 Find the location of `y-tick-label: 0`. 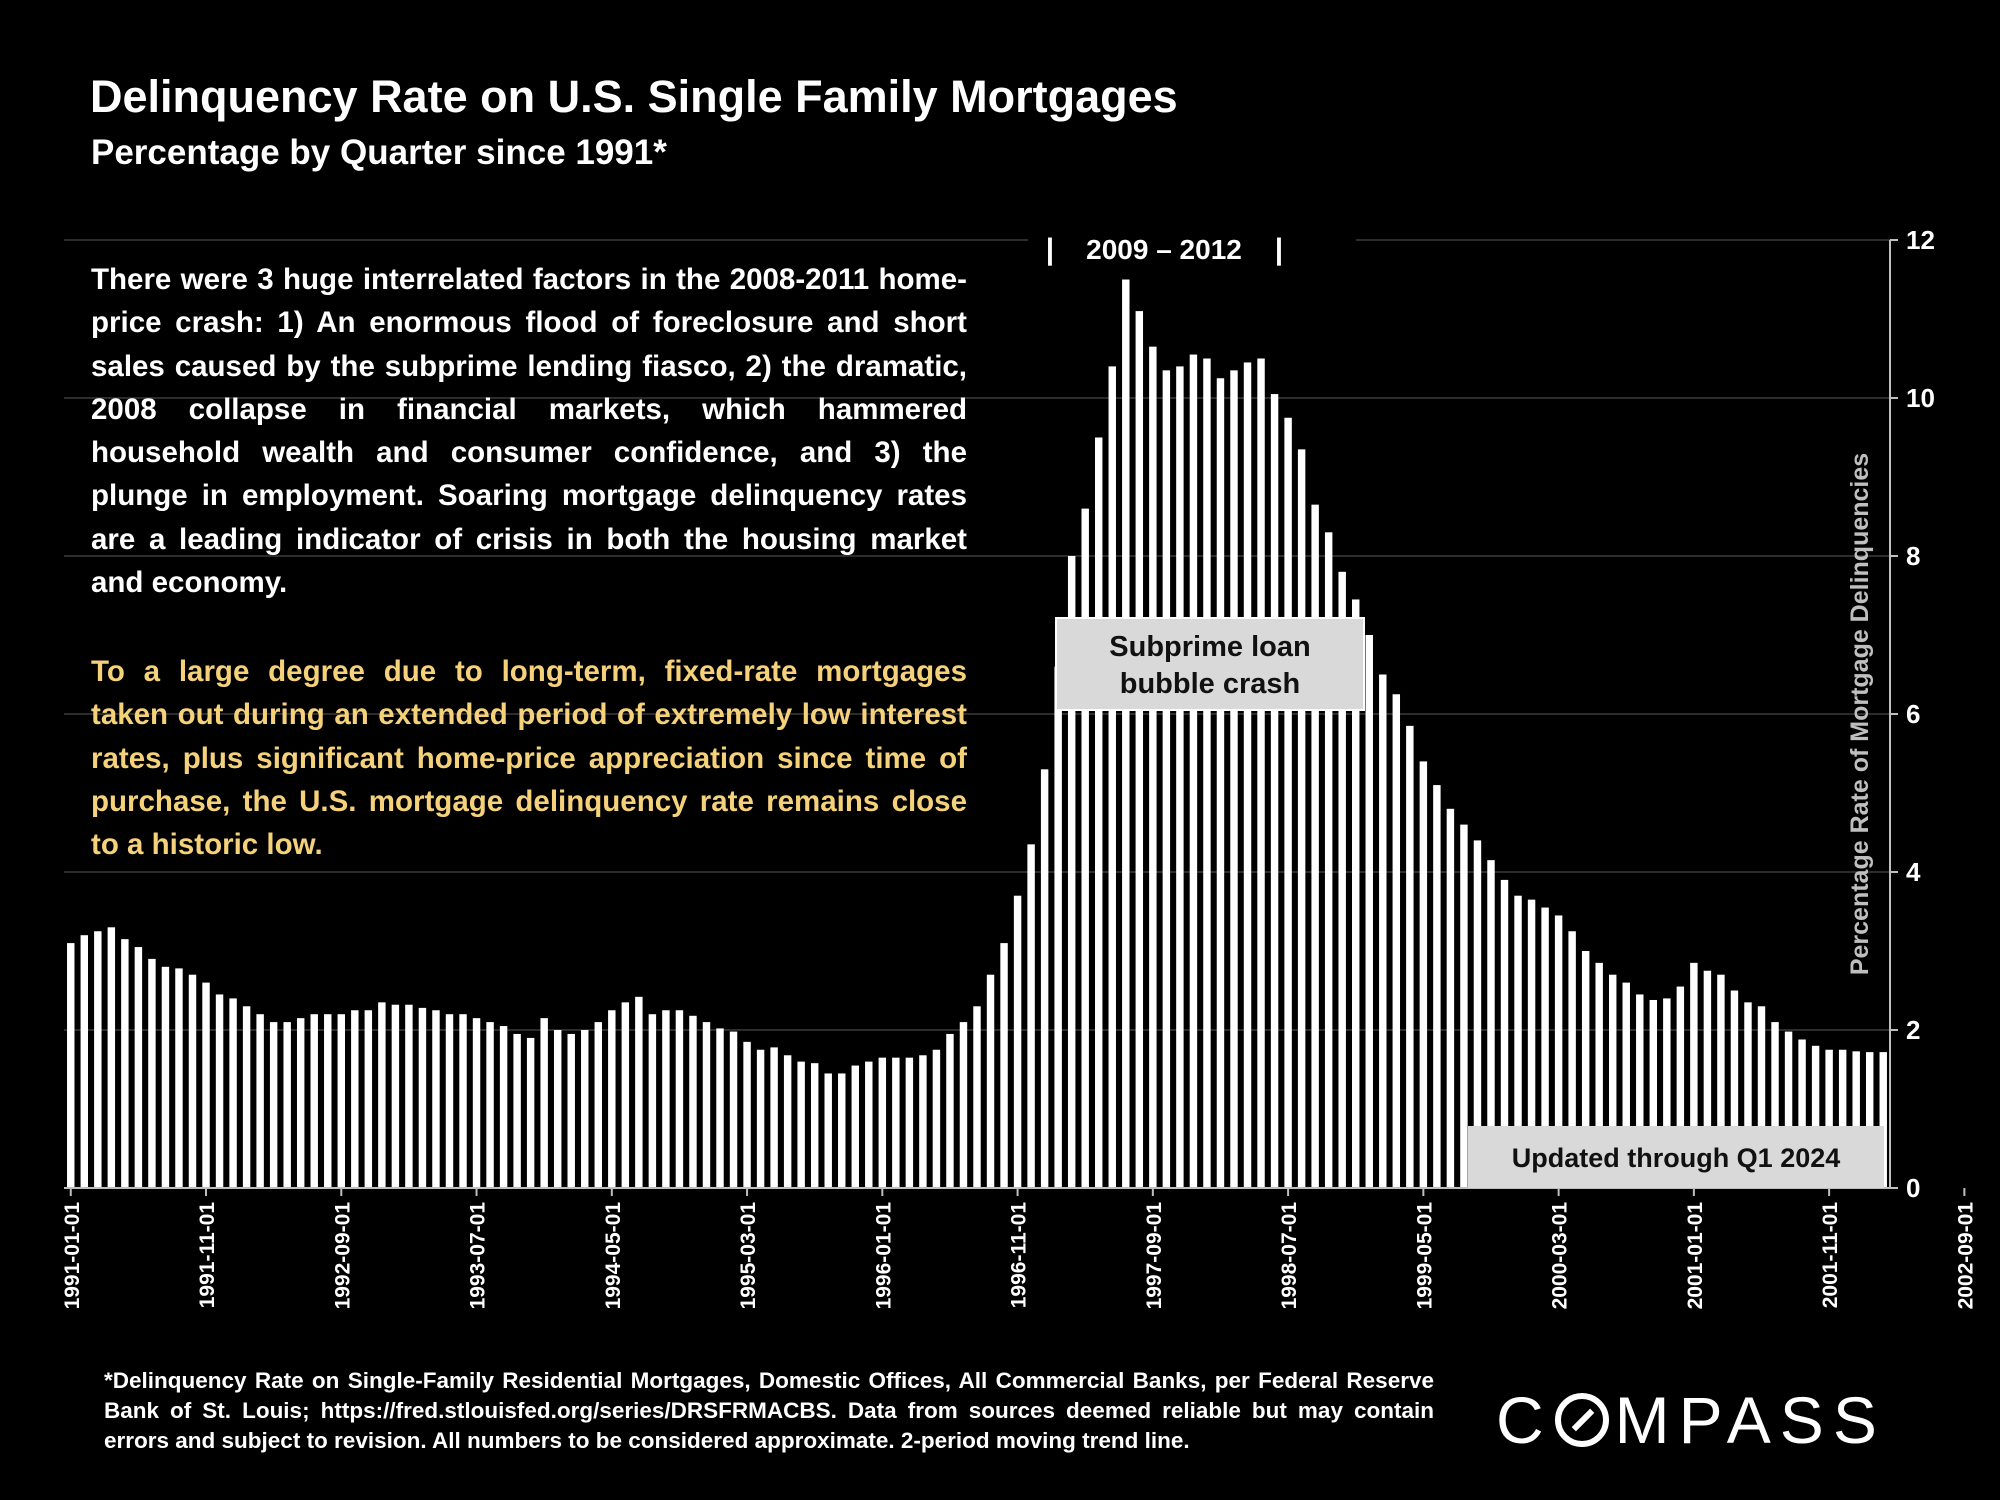

y-tick-label: 0 is located at coordinates (1913, 1188).